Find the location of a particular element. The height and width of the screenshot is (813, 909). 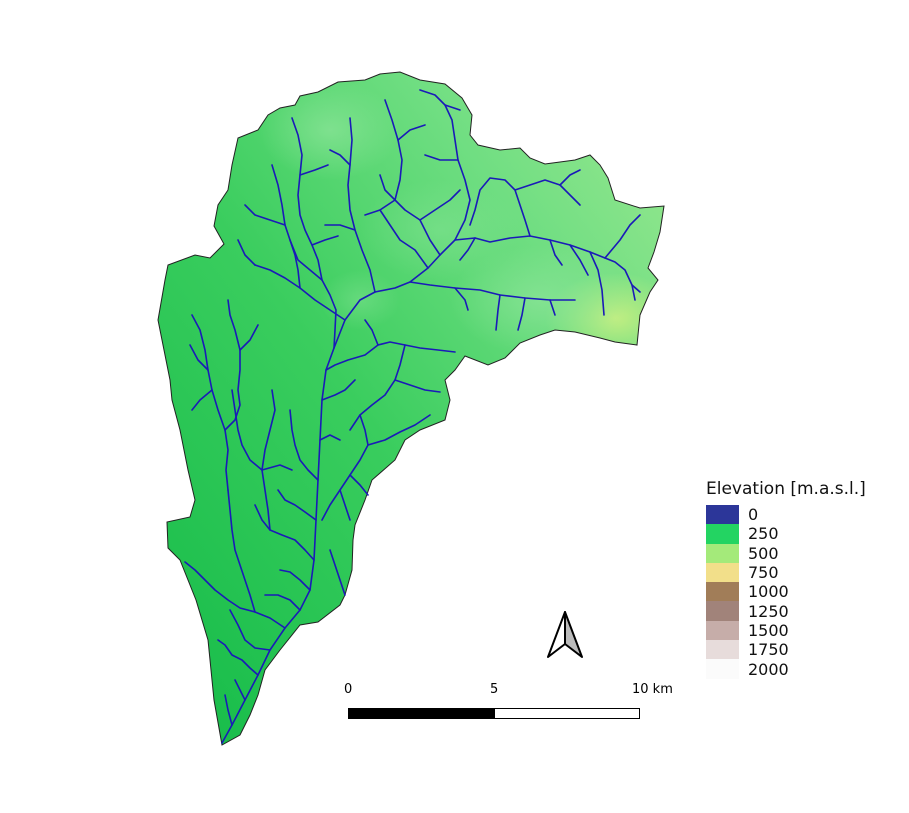

scale-label-5: 5 is located at coordinates (494, 689).